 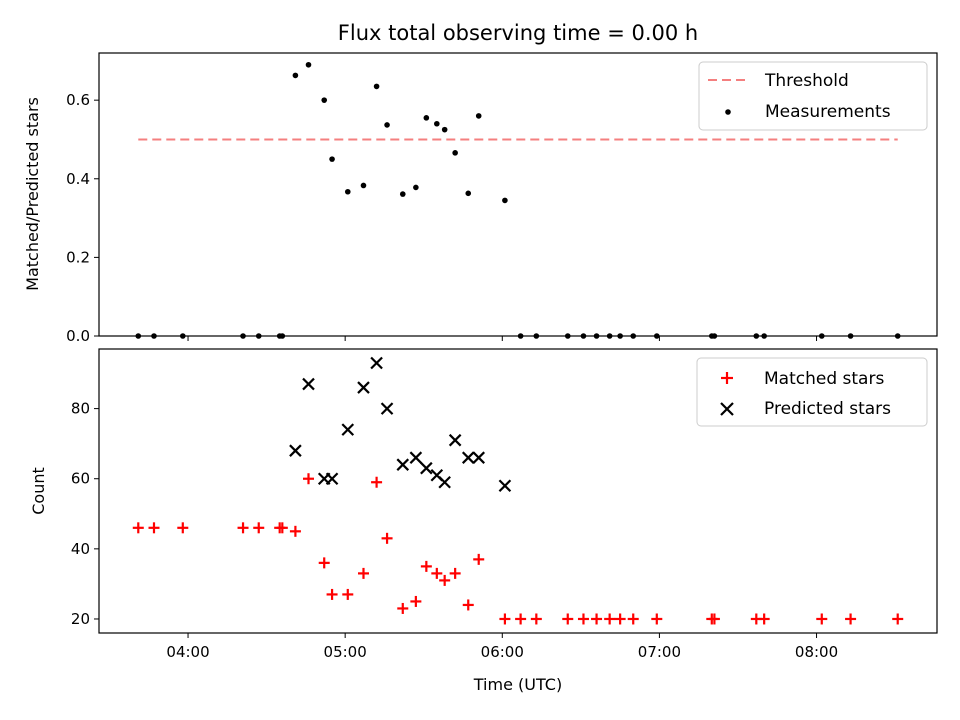 What do you see at coordinates (813, 96) in the screenshot?
I see `top-legend-box` at bounding box center [813, 96].